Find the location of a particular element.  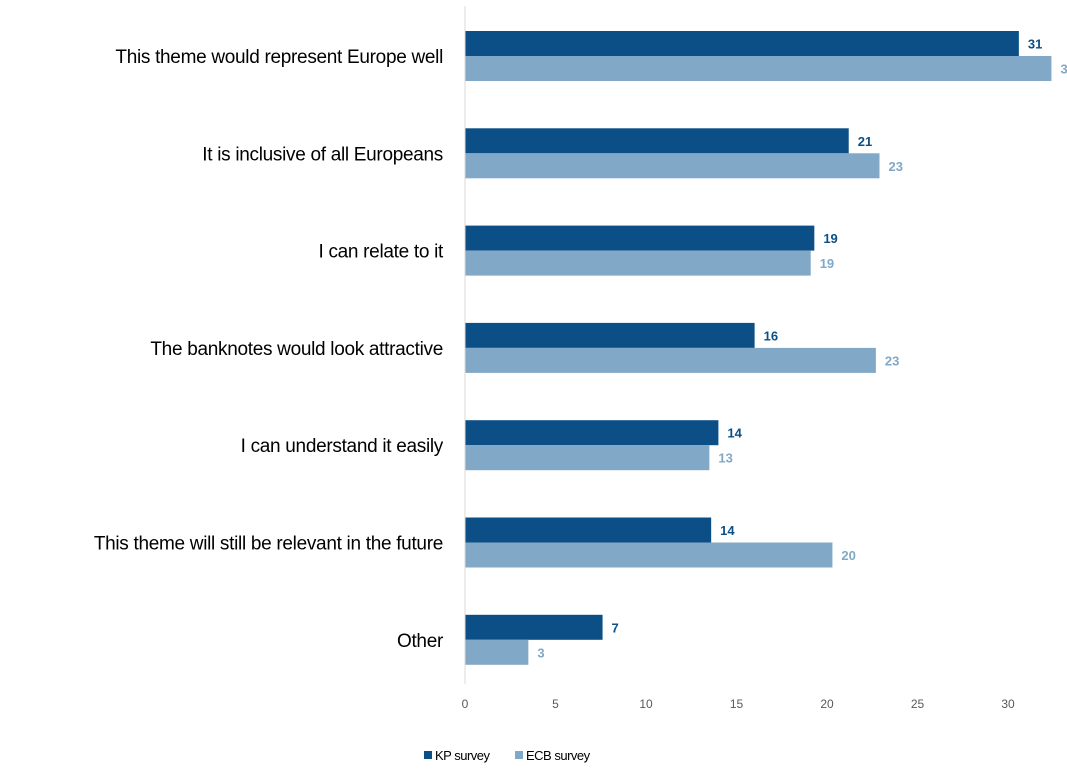

x-tick-label-1: 5 is located at coordinates (555, 704).